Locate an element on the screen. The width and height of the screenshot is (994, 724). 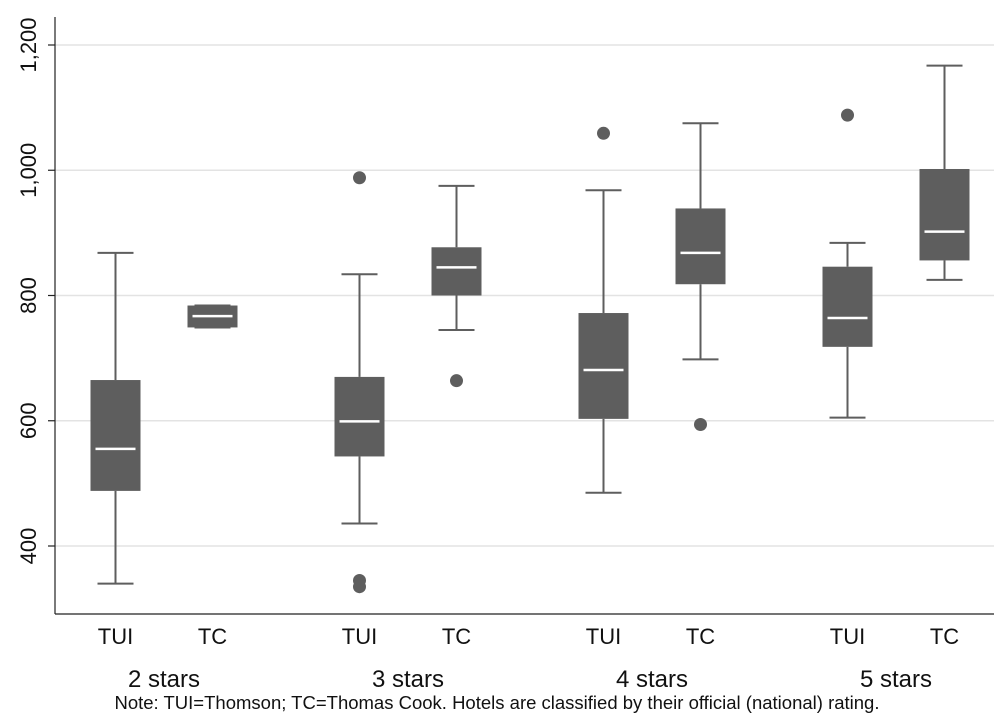
group-label: 2 stars is located at coordinates (164, 678).